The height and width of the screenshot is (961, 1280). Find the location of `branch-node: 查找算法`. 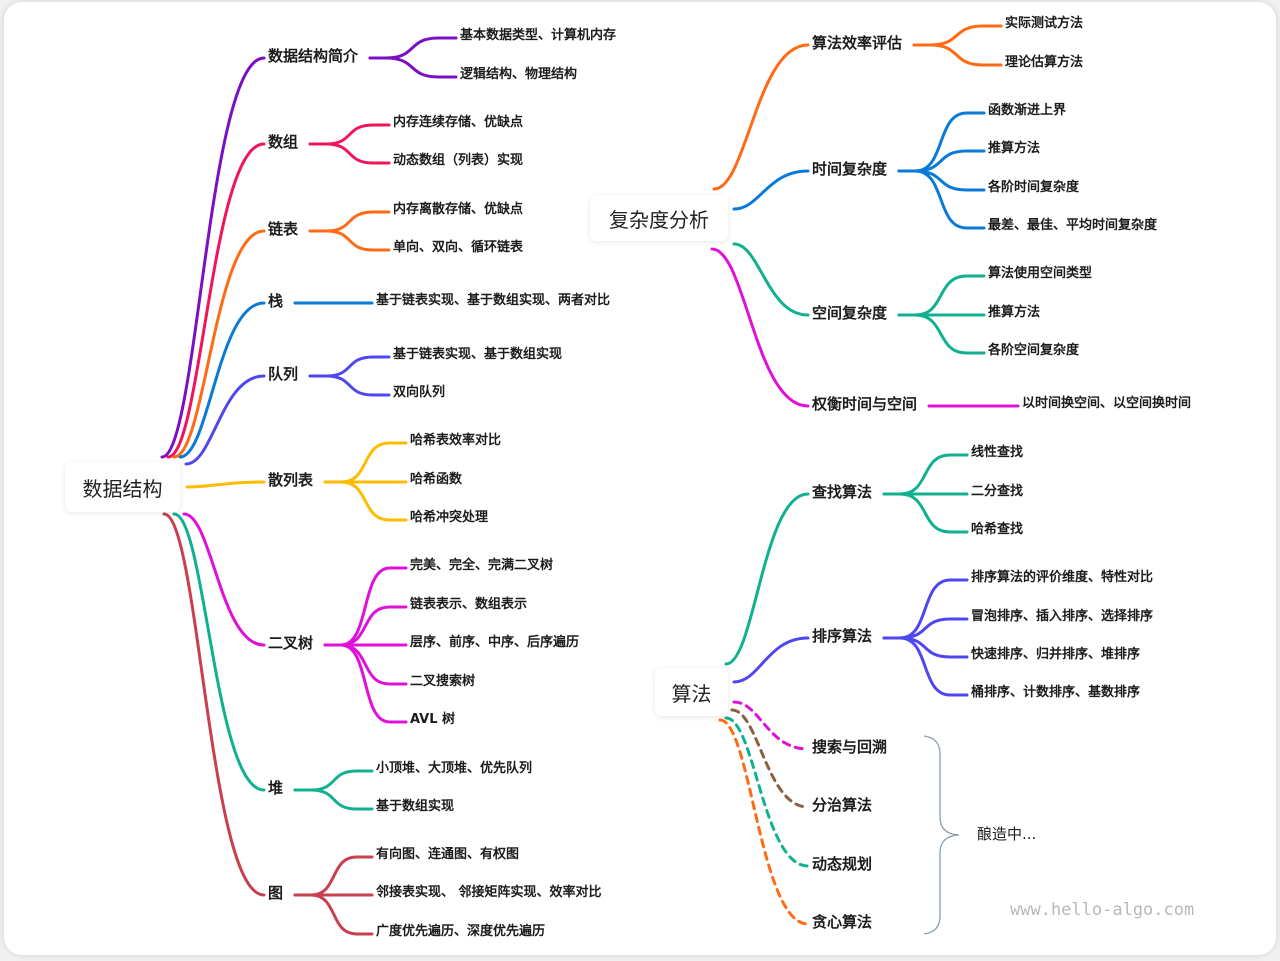

branch-node: 查找算法 is located at coordinates (842, 492).